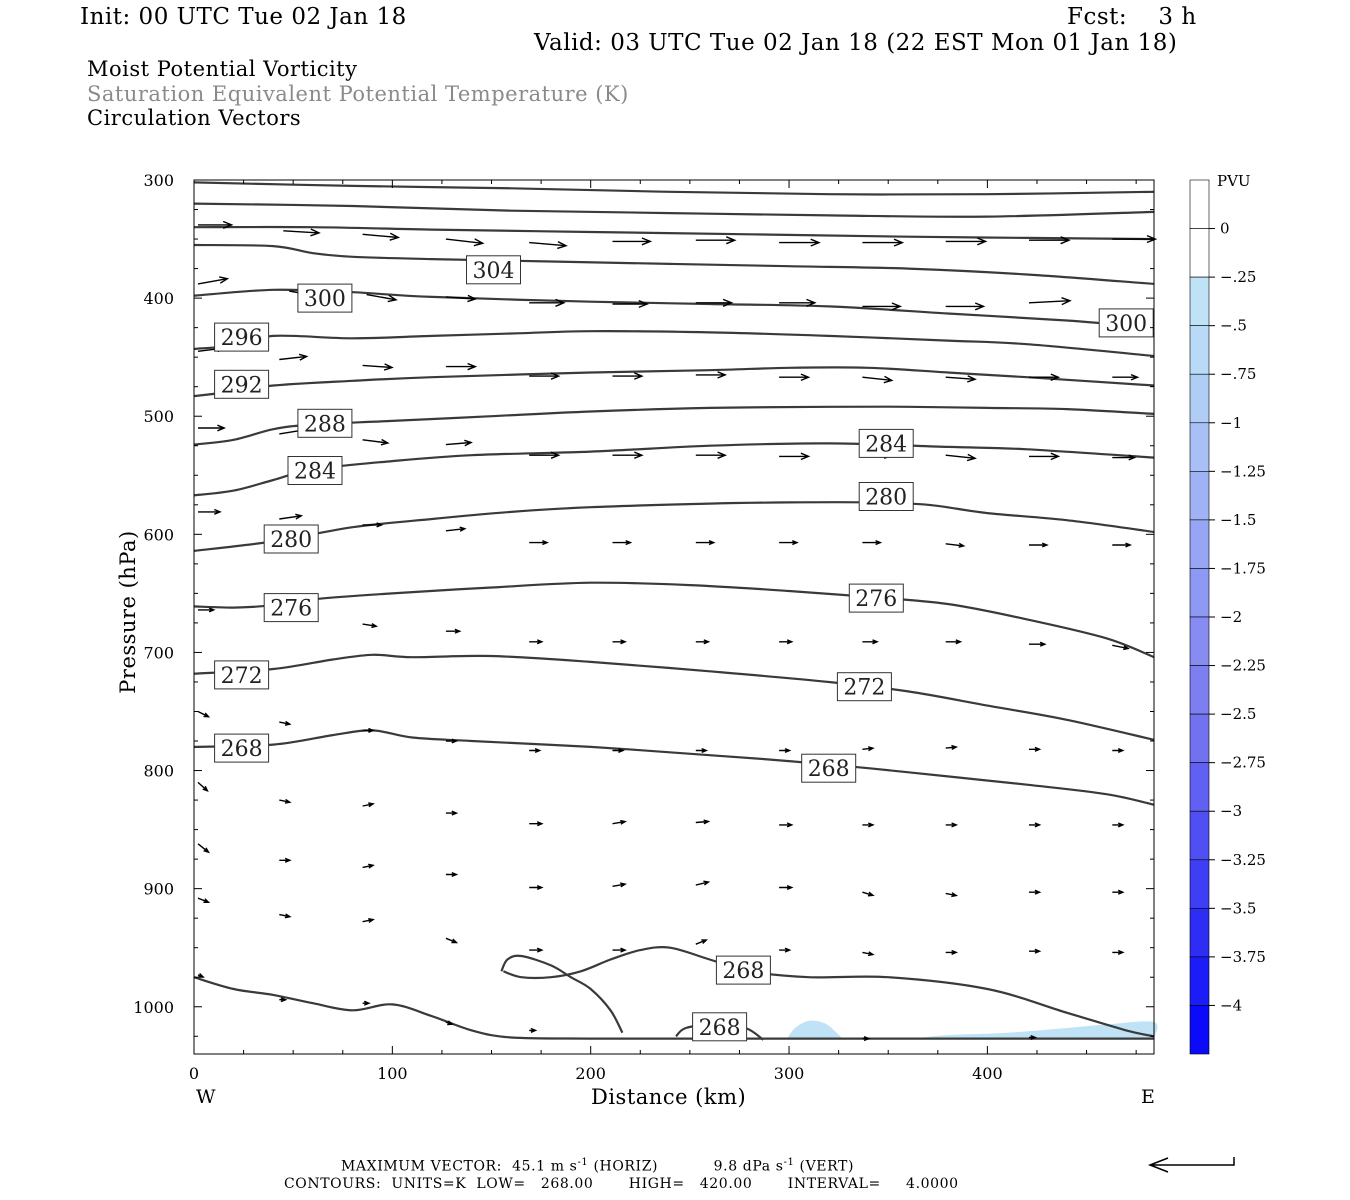 The image size is (1350, 1200). What do you see at coordinates (242, 338) in the screenshot?
I see `contour-label-text: 296` at bounding box center [242, 338].